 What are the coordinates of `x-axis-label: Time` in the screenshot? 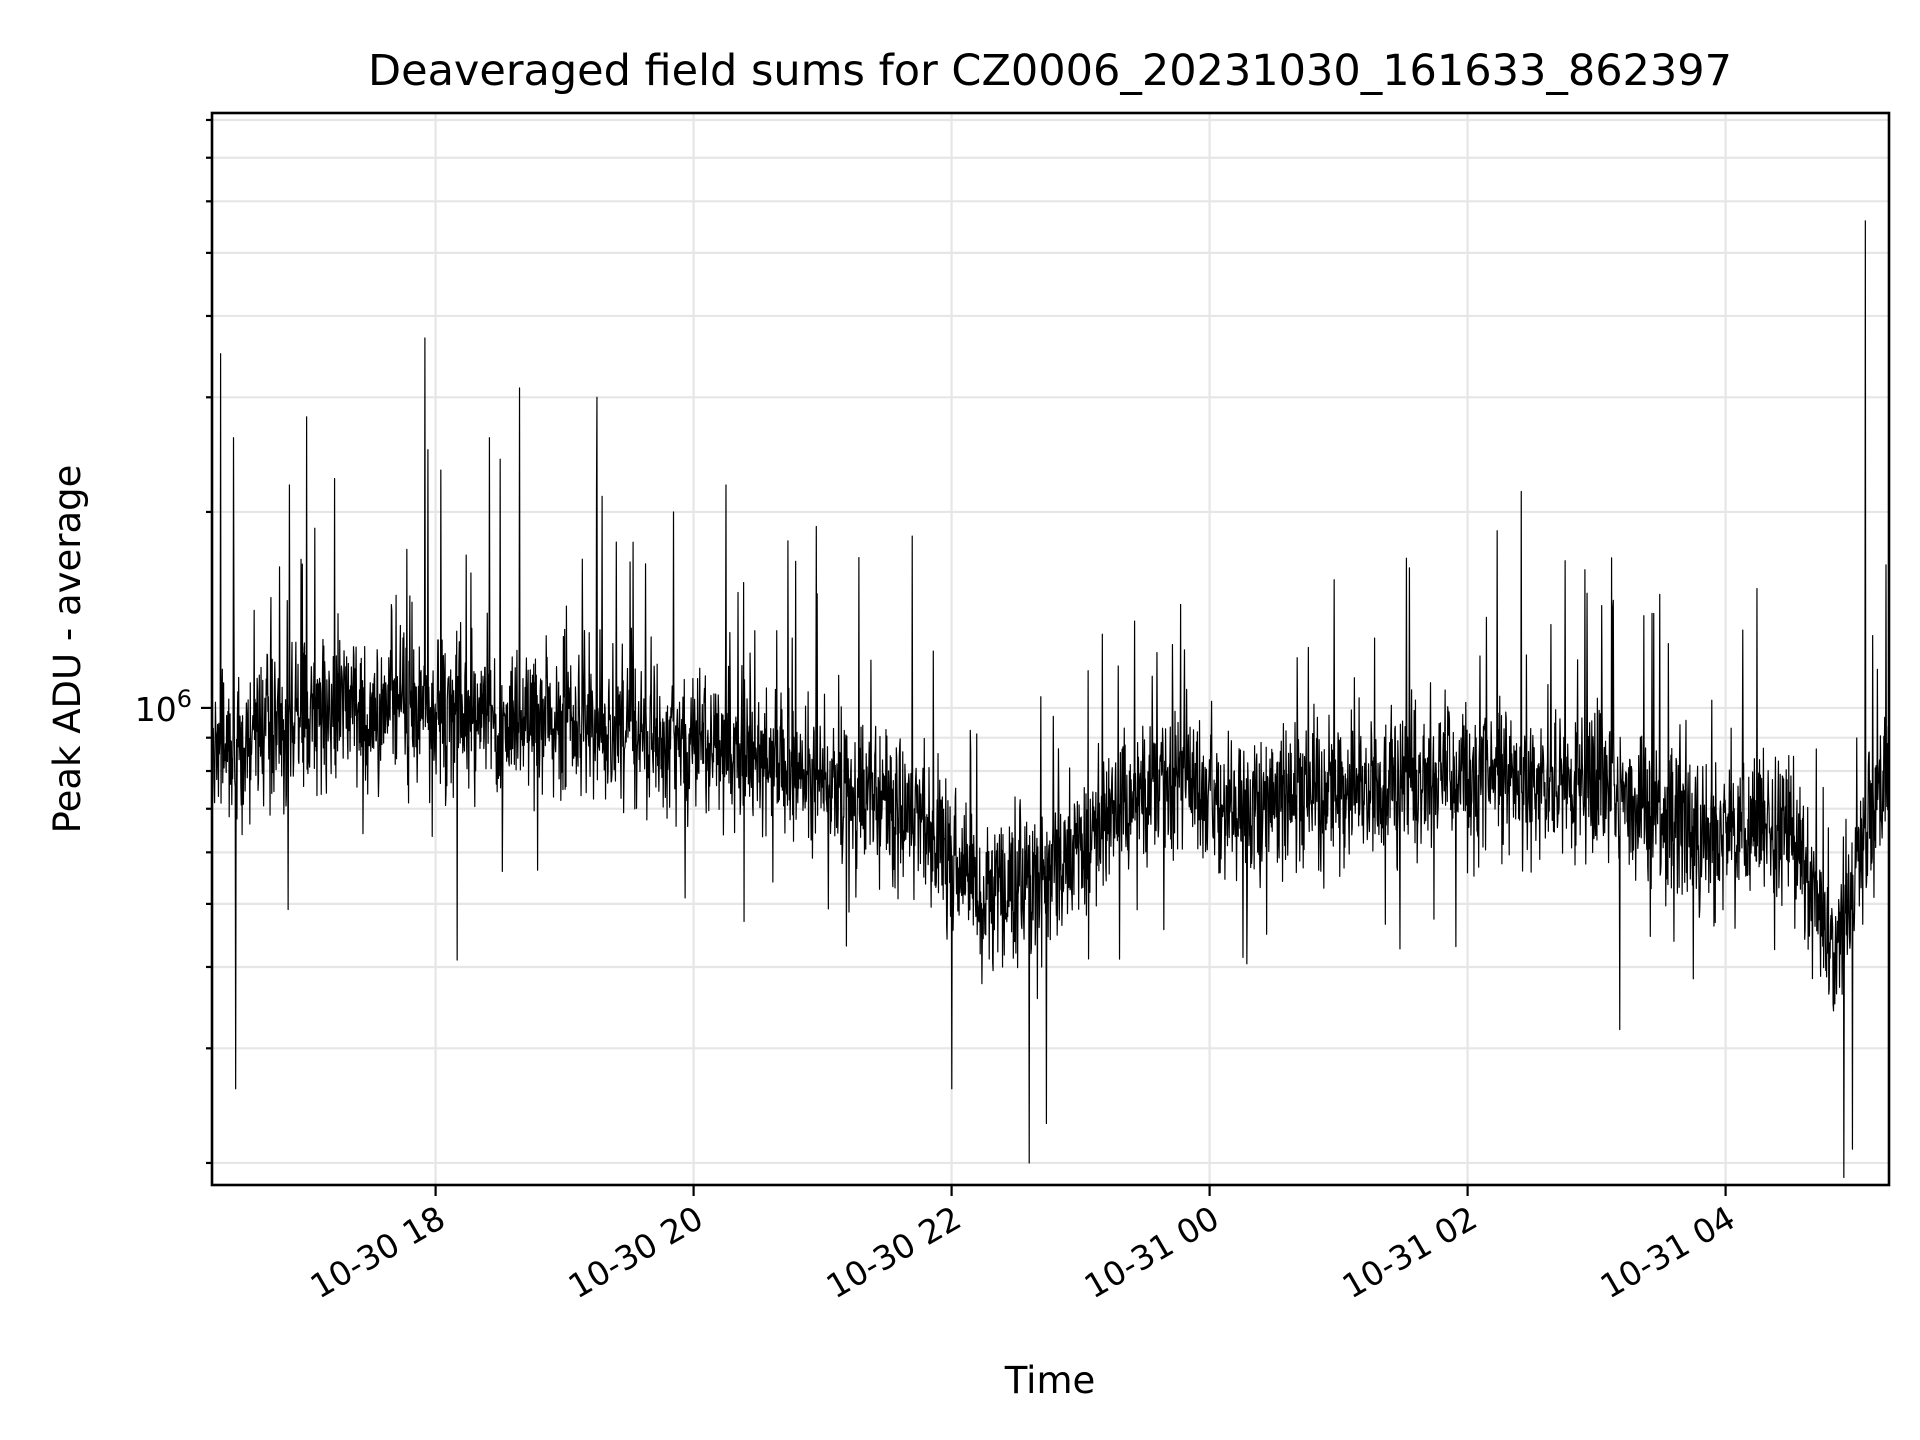 It's located at (1050, 1380).